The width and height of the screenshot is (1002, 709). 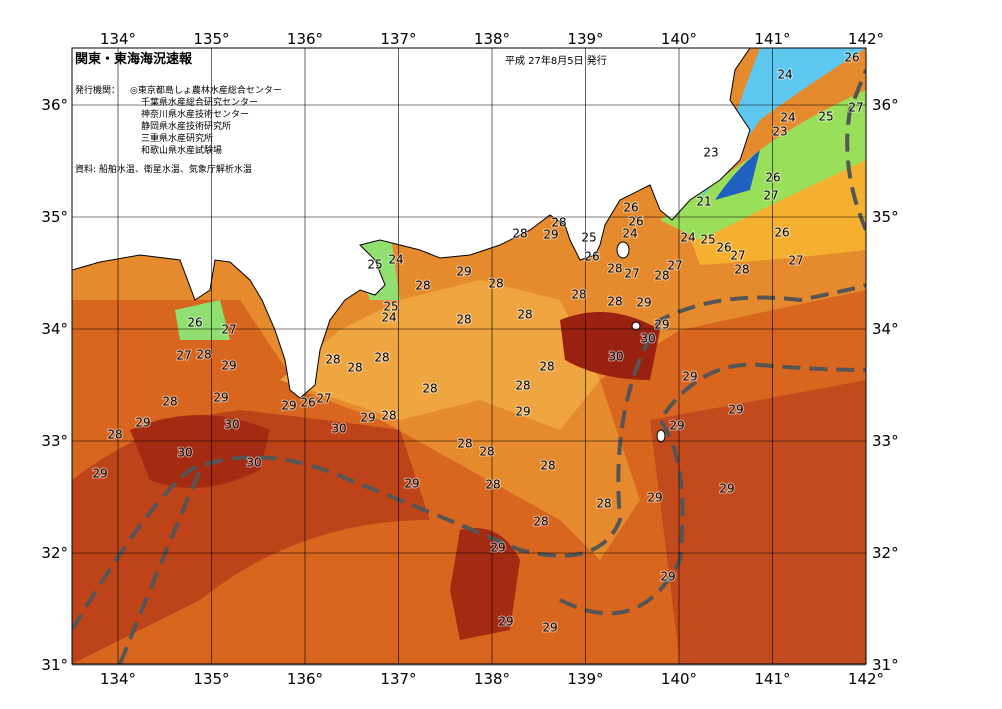 I want to click on warm-zone, so click(x=440, y=355).